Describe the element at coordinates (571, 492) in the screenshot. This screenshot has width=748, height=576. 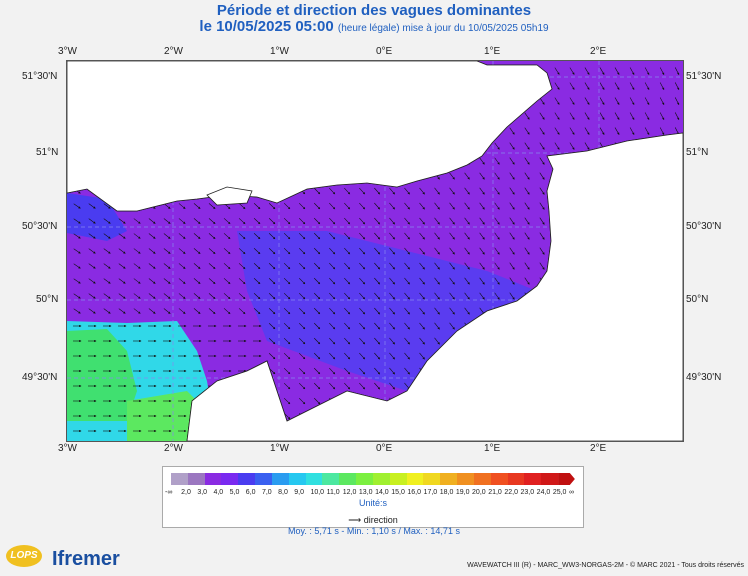
I see `legend-tick-label: ∞` at that location.